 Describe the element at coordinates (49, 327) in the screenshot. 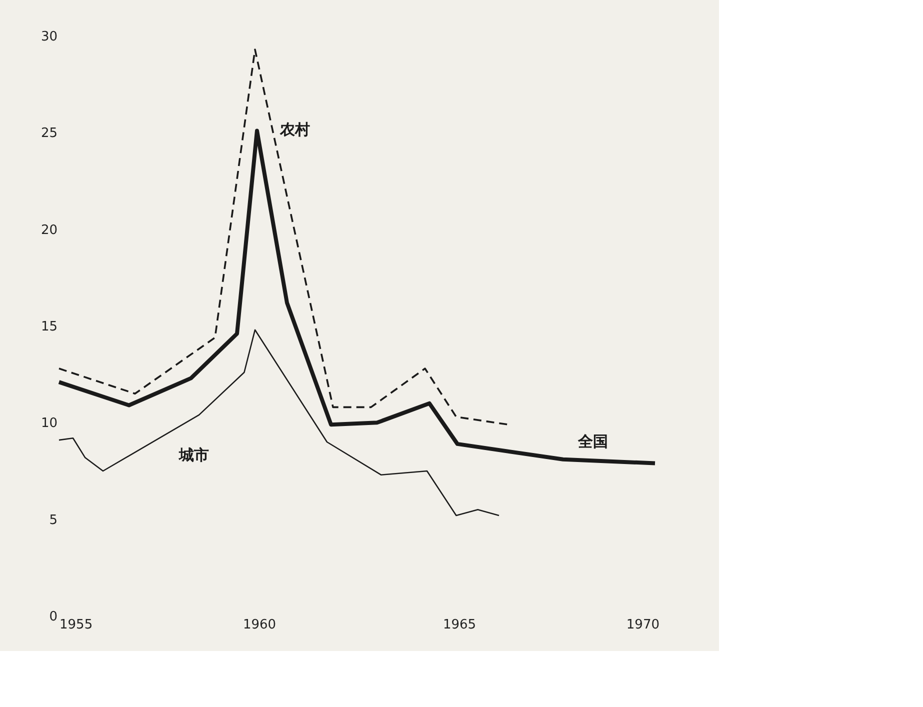

I see `y-tick-label: 15` at that location.